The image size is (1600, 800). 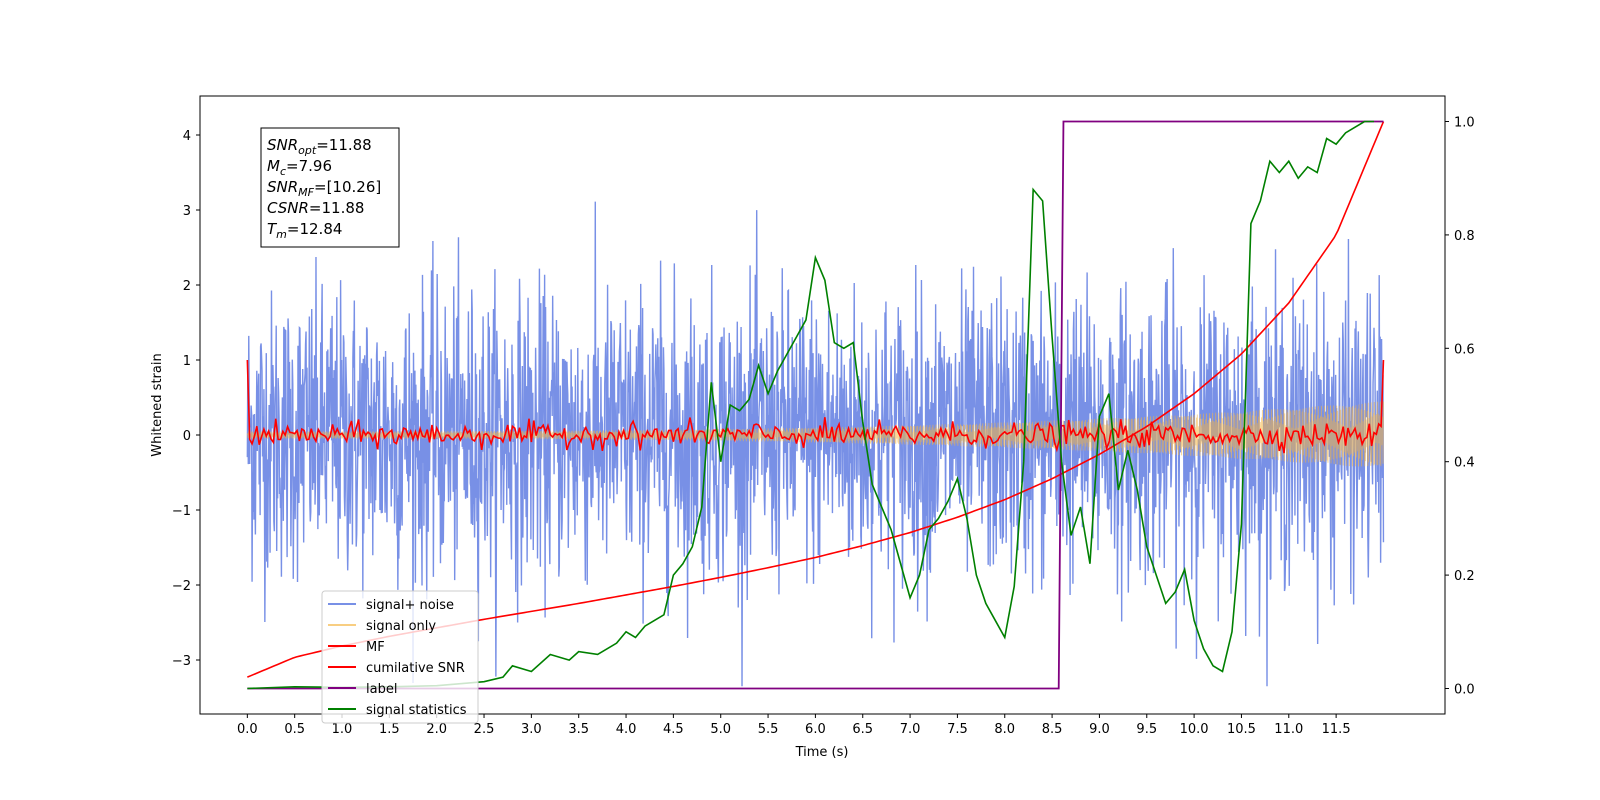 What do you see at coordinates (375, 647) in the screenshot?
I see `legend-label: MF` at bounding box center [375, 647].